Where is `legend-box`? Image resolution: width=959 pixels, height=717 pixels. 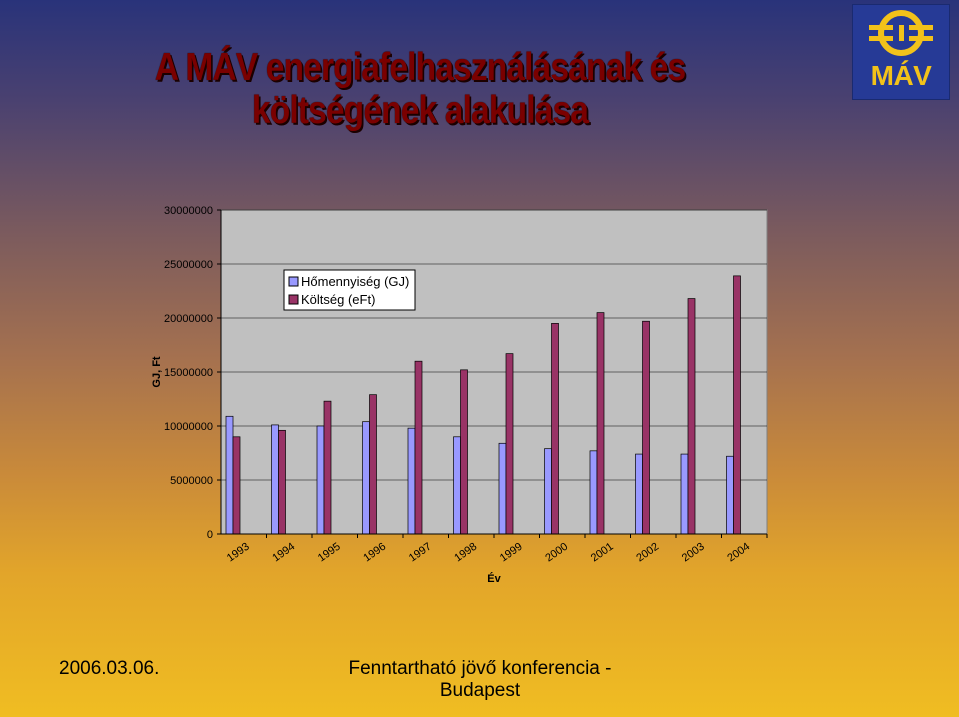
legend-box is located at coordinates (349, 290).